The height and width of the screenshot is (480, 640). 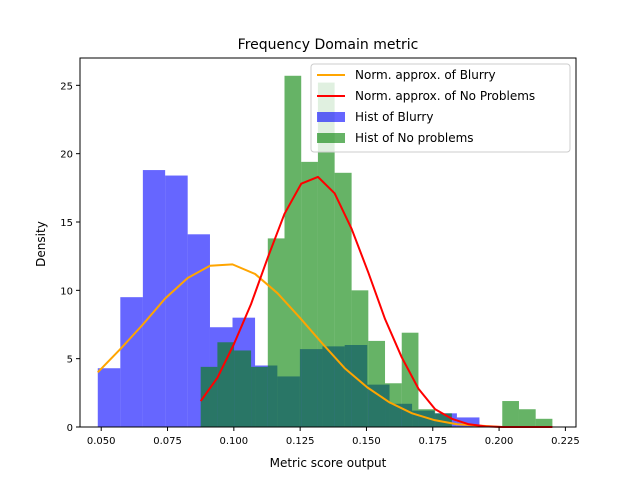 I want to click on x-tick-label: 0.050, so click(x=101, y=441).